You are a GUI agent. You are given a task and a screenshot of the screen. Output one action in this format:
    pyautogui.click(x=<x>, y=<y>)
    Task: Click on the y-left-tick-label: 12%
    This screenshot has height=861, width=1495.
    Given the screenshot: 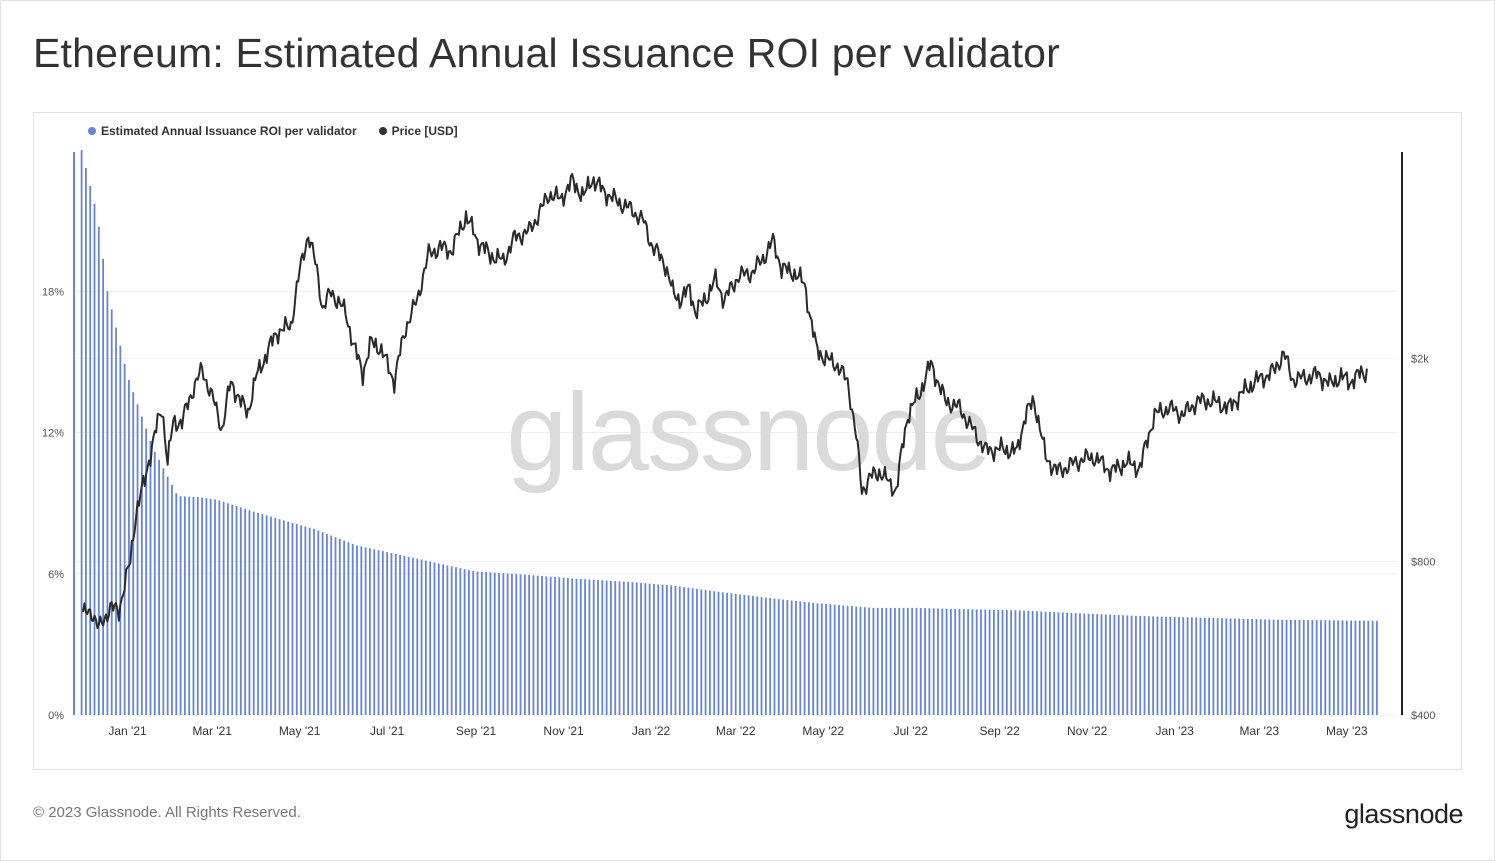 What is the action you would take?
    pyautogui.click(x=53, y=434)
    